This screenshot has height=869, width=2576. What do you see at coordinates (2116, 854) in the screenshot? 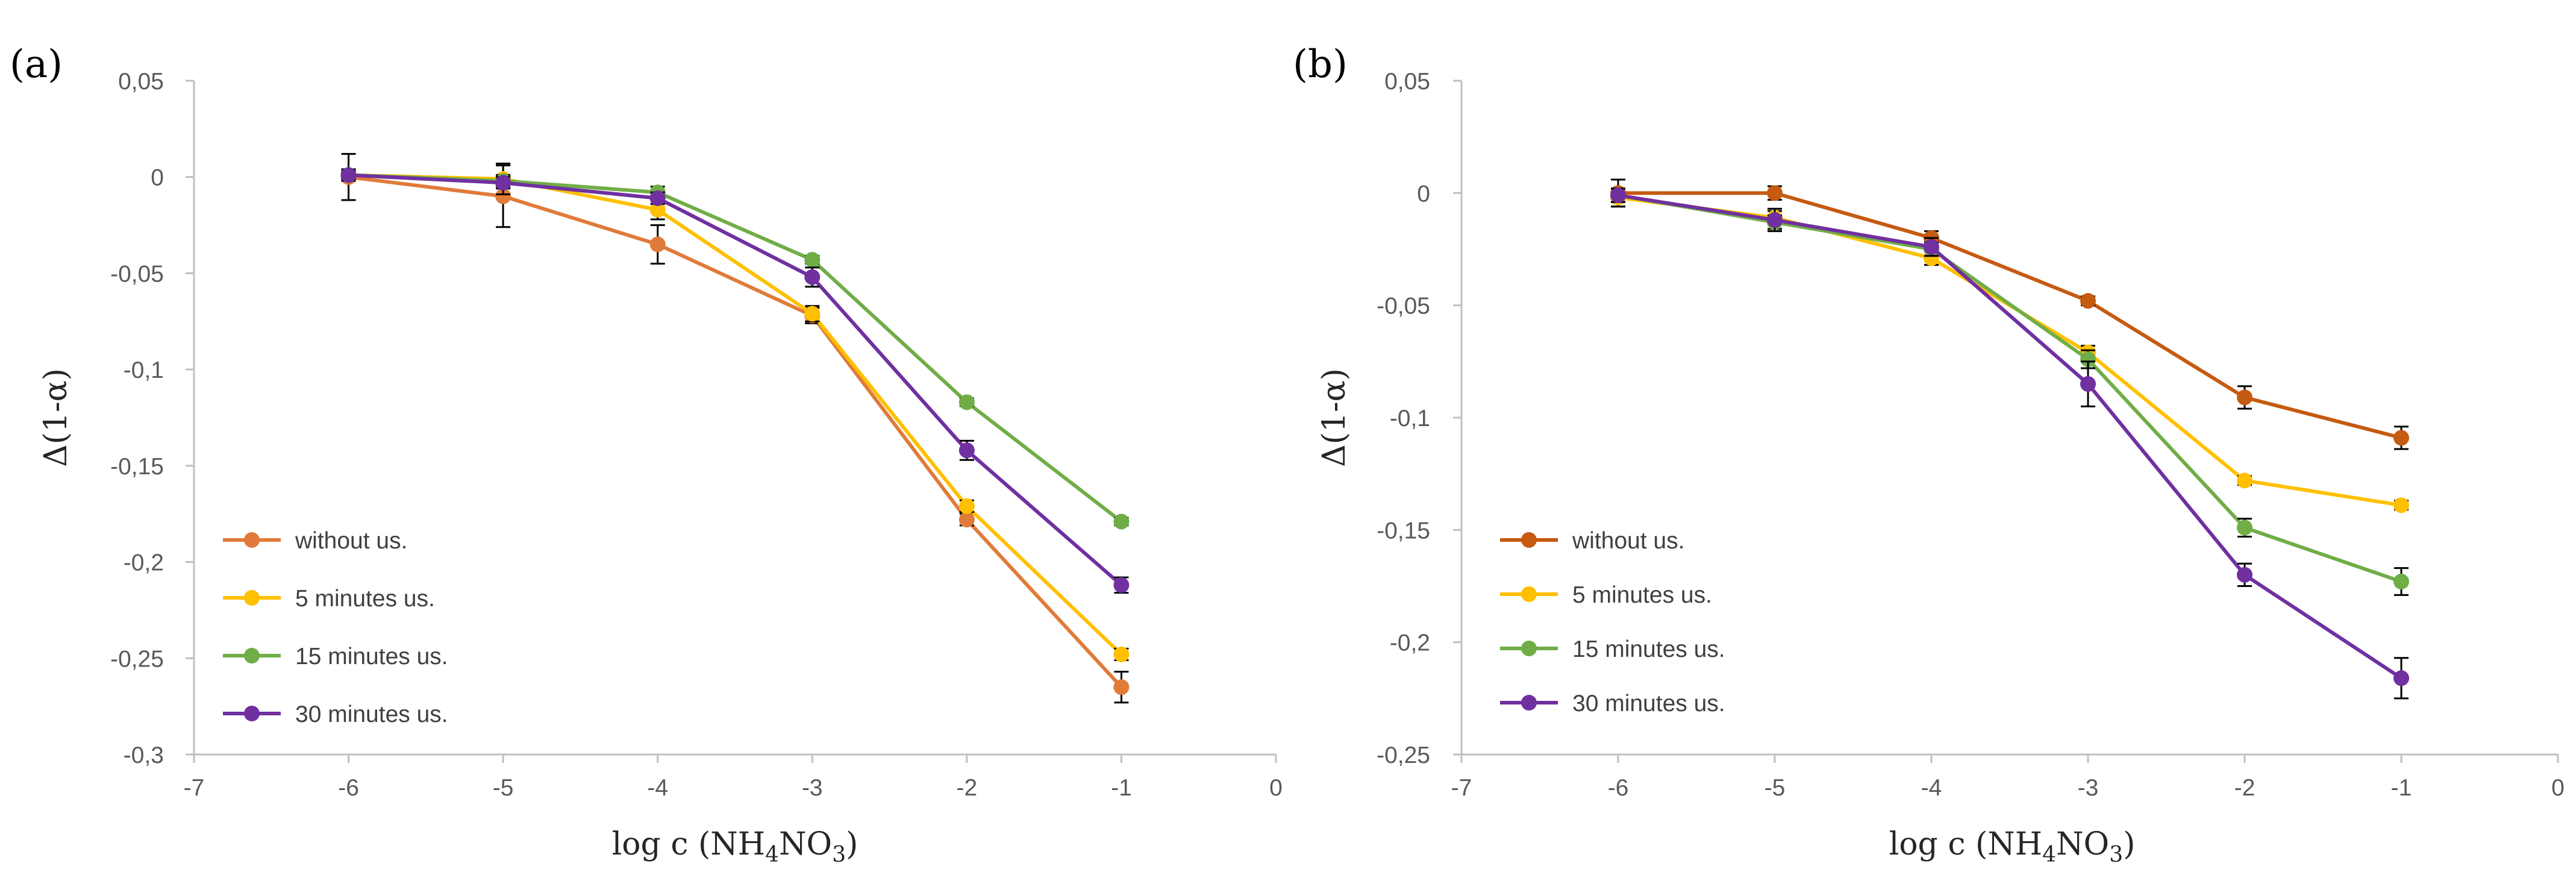
I see `x-axis-title-subscript: 3` at bounding box center [2116, 854].